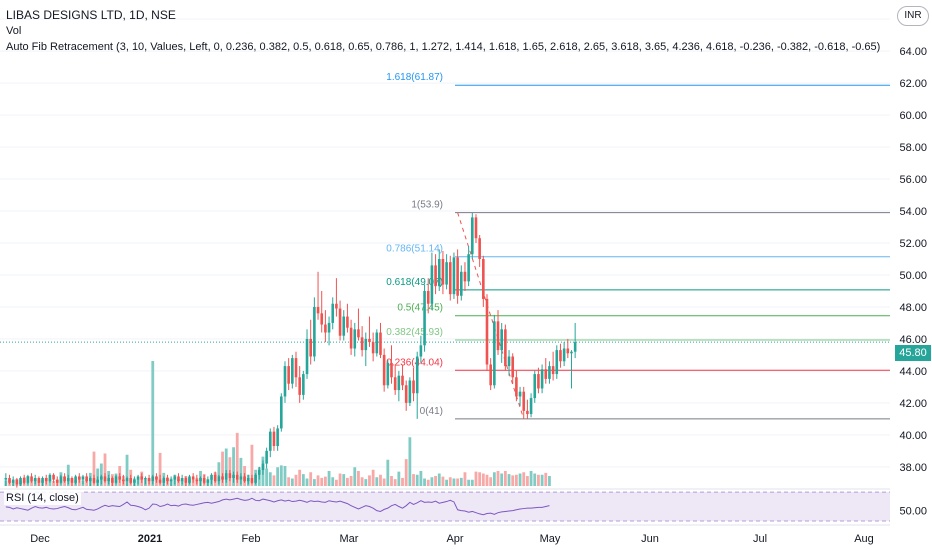 The width and height of the screenshot is (932, 550). What do you see at coordinates (42, 498) in the screenshot?
I see `rsi-legend: RSI (14, close)` at bounding box center [42, 498].